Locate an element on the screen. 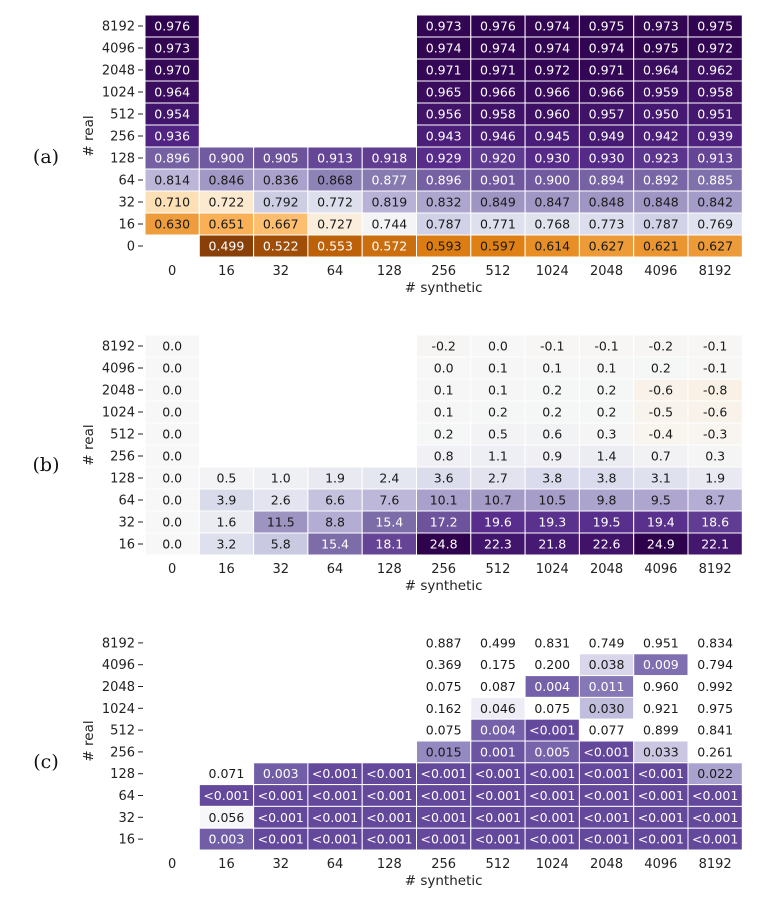  cell-value-label: 0.175 is located at coordinates (498, 664).